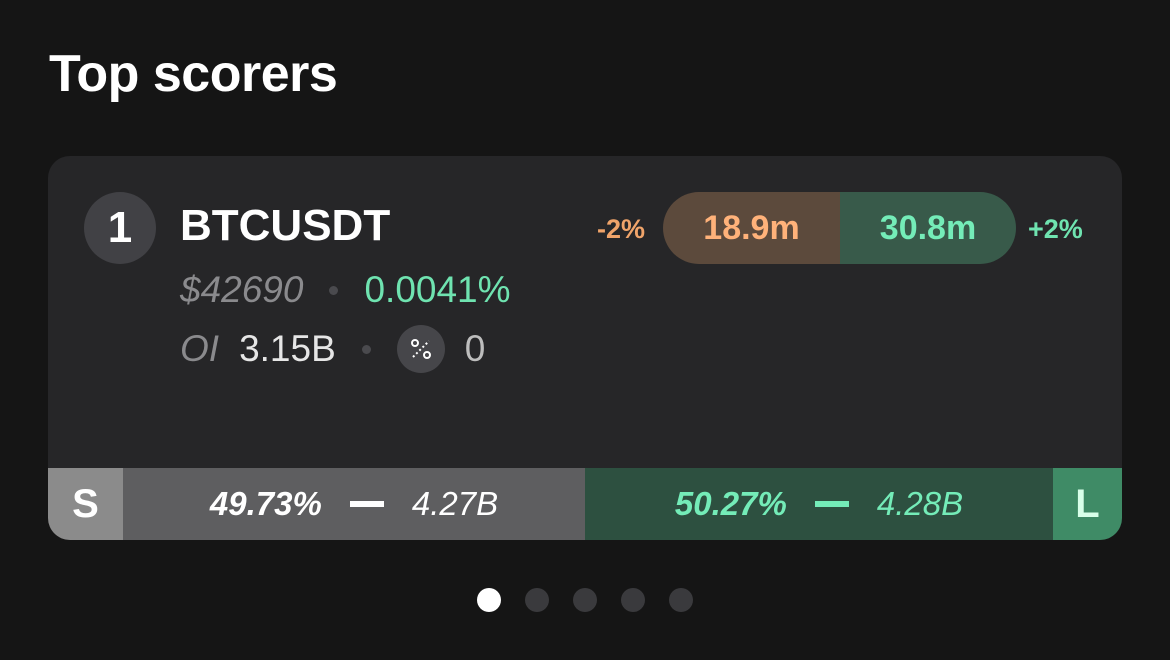  What do you see at coordinates (751, 228) in the screenshot?
I see `sell-volume: 18.9m` at bounding box center [751, 228].